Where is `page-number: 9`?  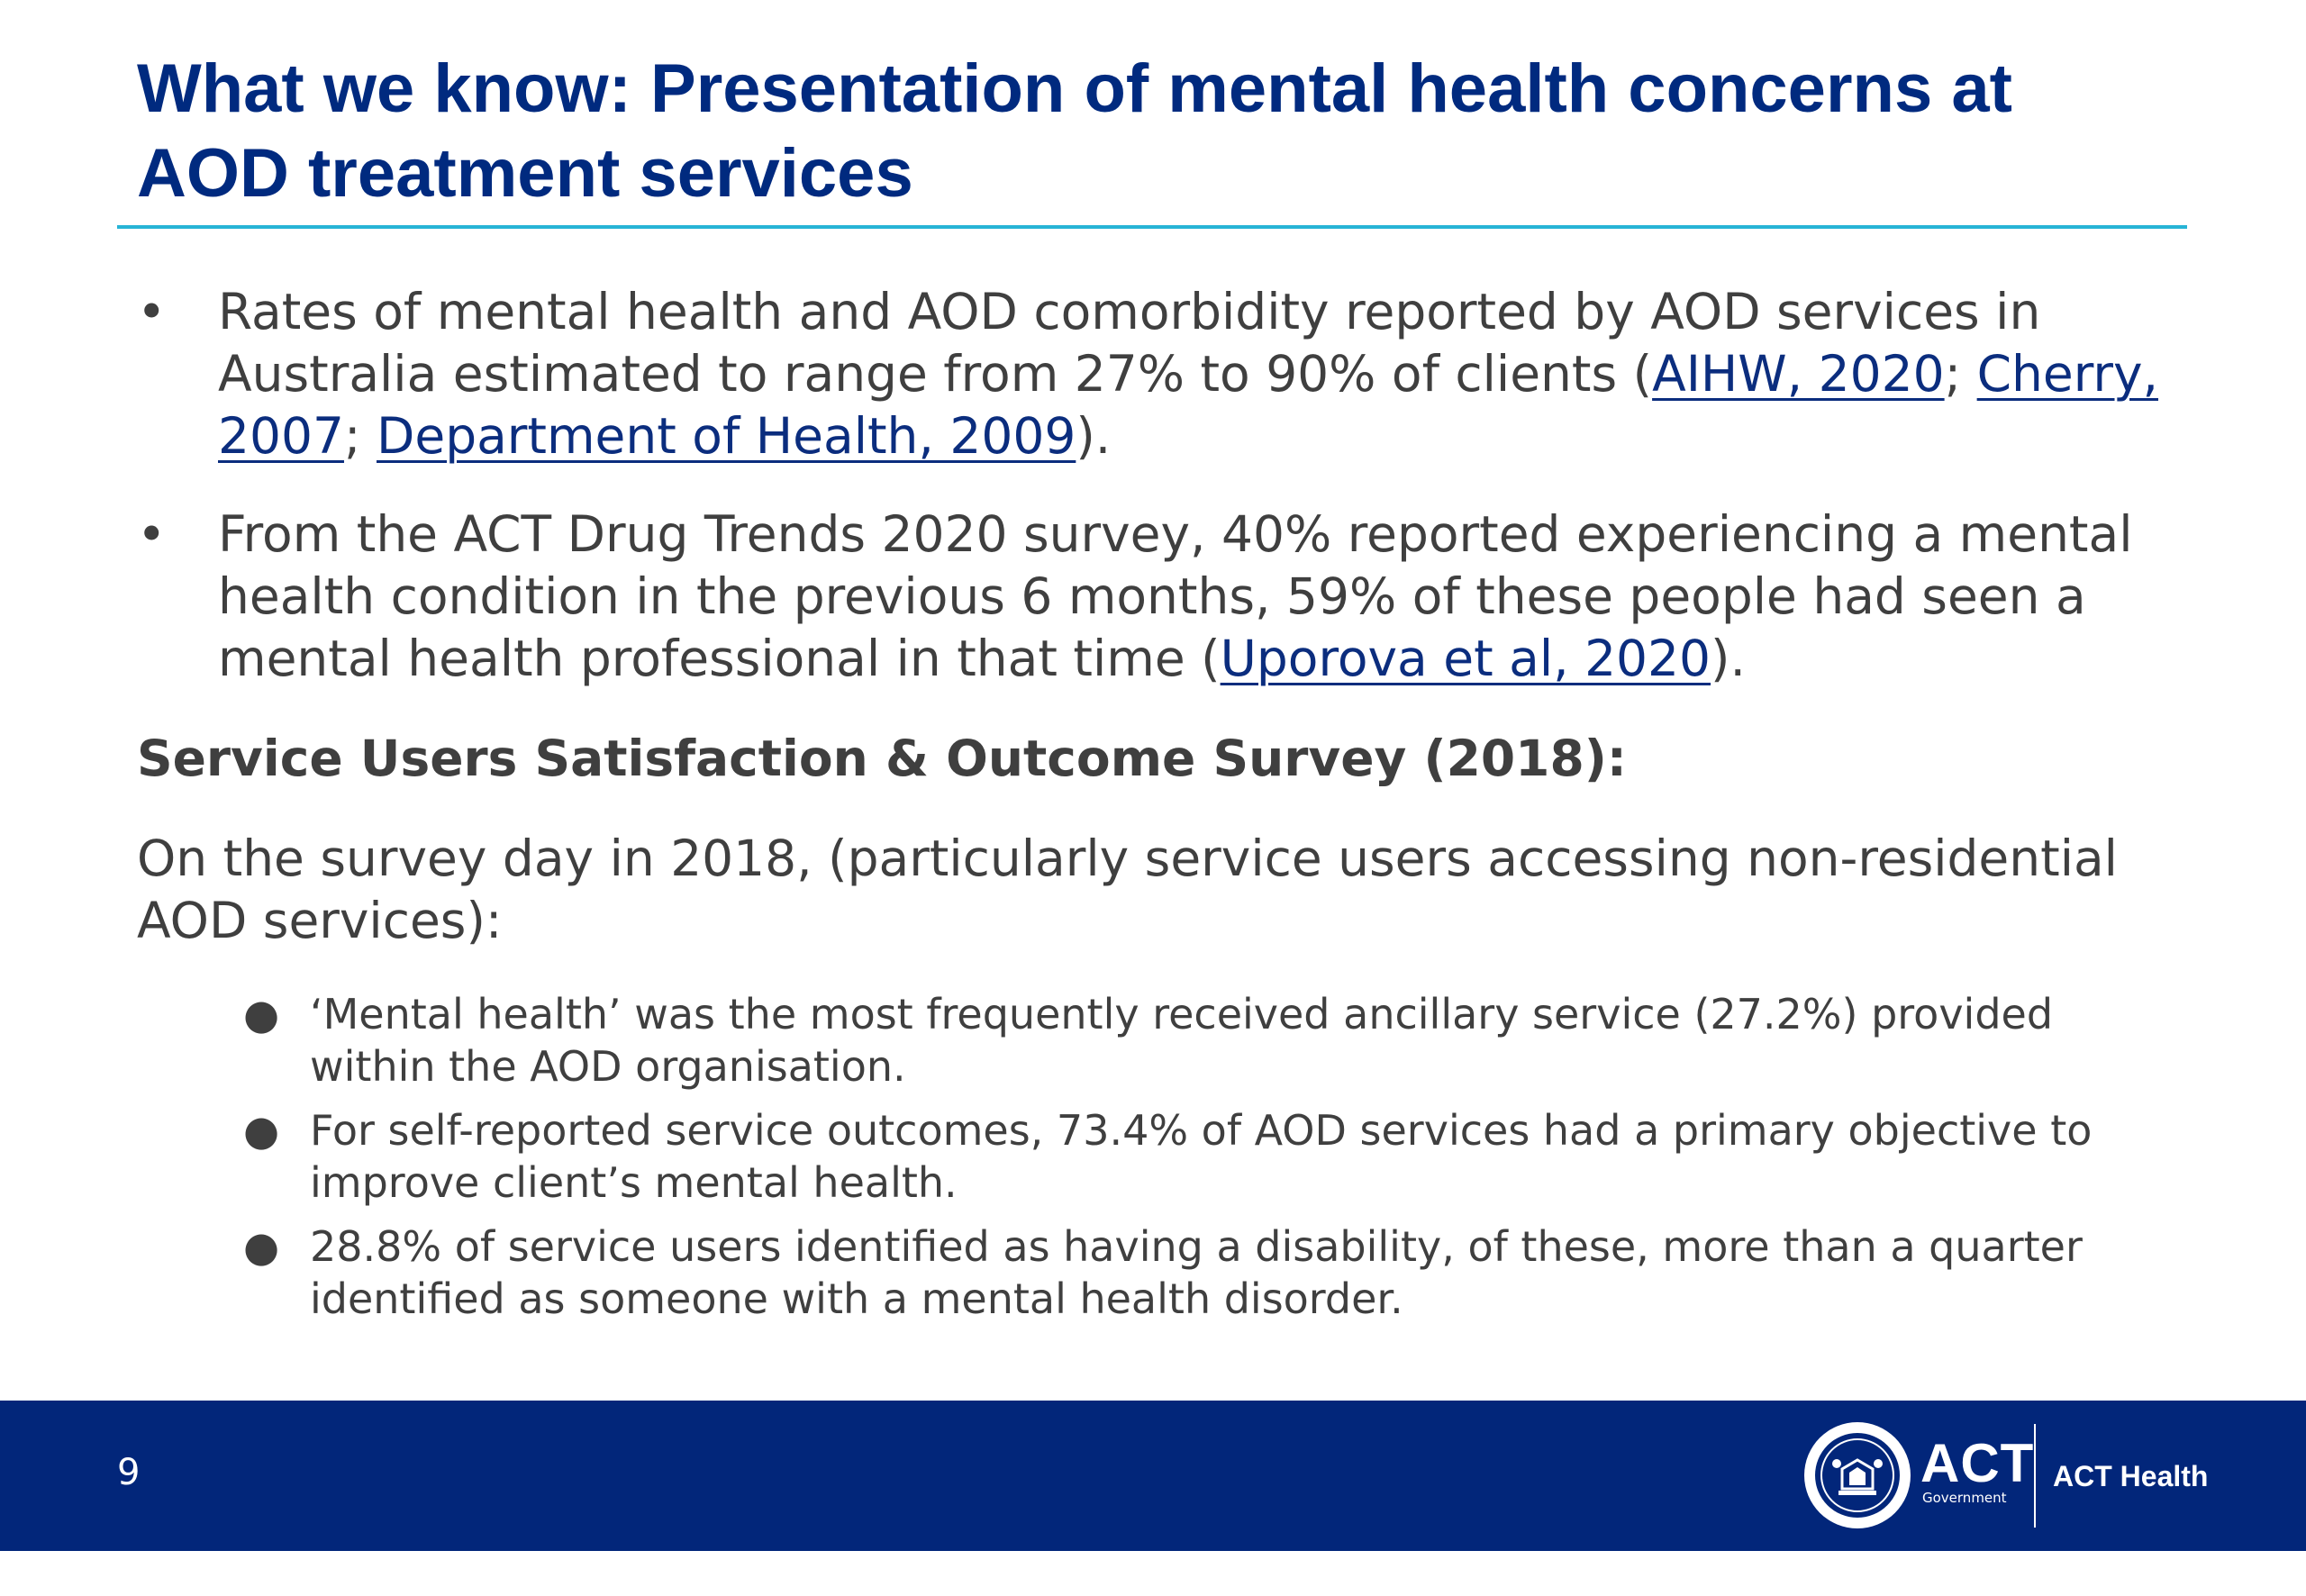 page-number: 9 is located at coordinates (129, 1472).